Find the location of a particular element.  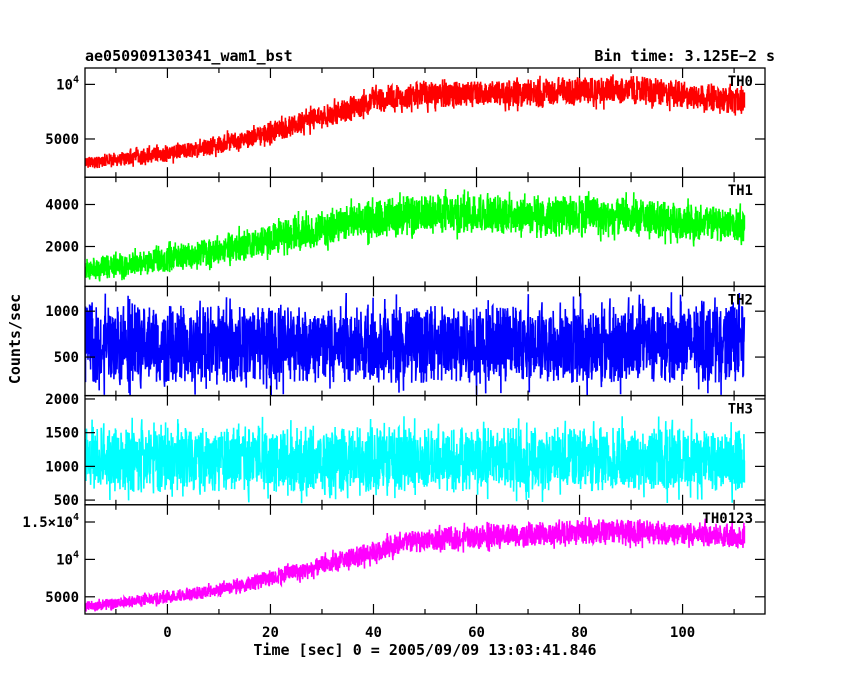

trace-th3 is located at coordinates (415, 460).